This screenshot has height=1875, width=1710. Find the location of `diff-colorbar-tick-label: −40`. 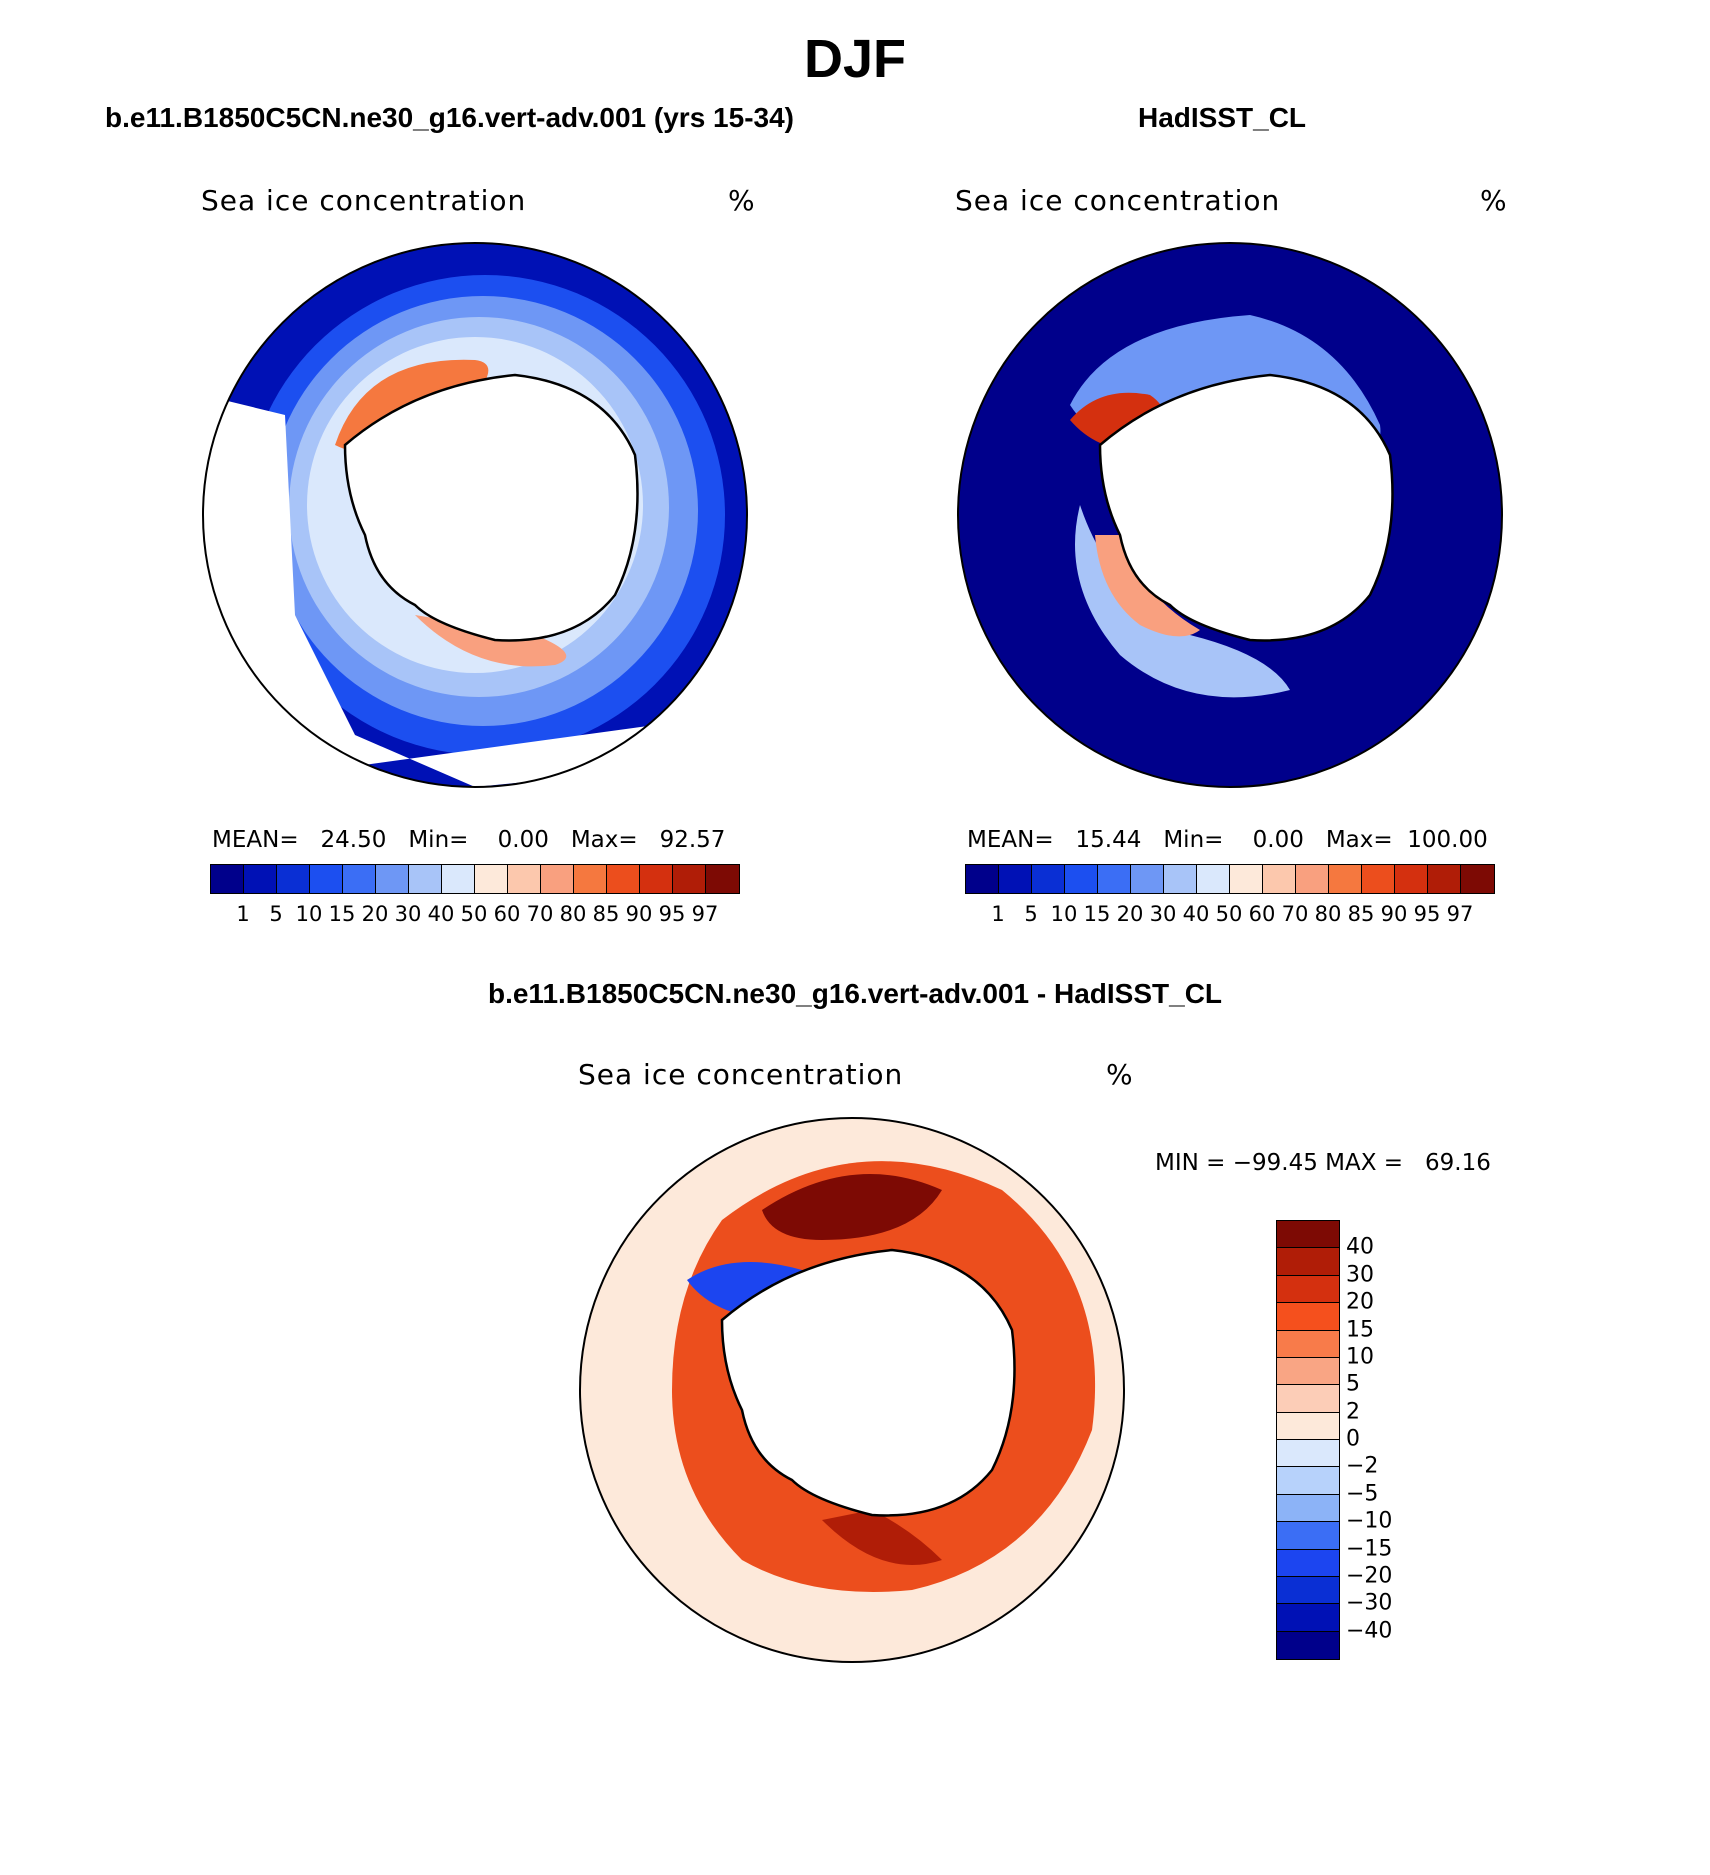

diff-colorbar-tick-label: −40 is located at coordinates (1369, 1631).